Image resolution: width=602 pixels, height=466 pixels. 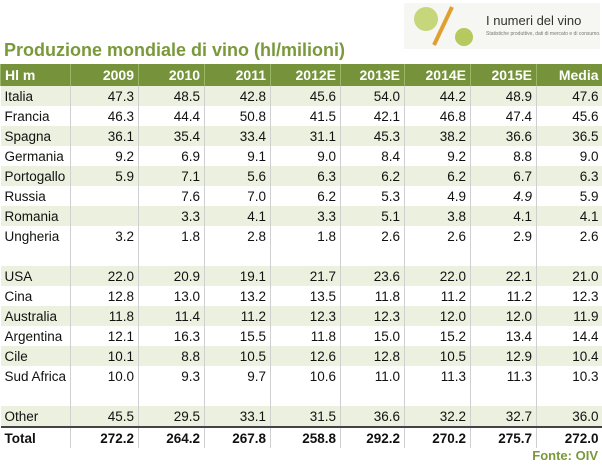 What do you see at coordinates (237, 376) in the screenshot?
I see `cell: 9.7` at bounding box center [237, 376].